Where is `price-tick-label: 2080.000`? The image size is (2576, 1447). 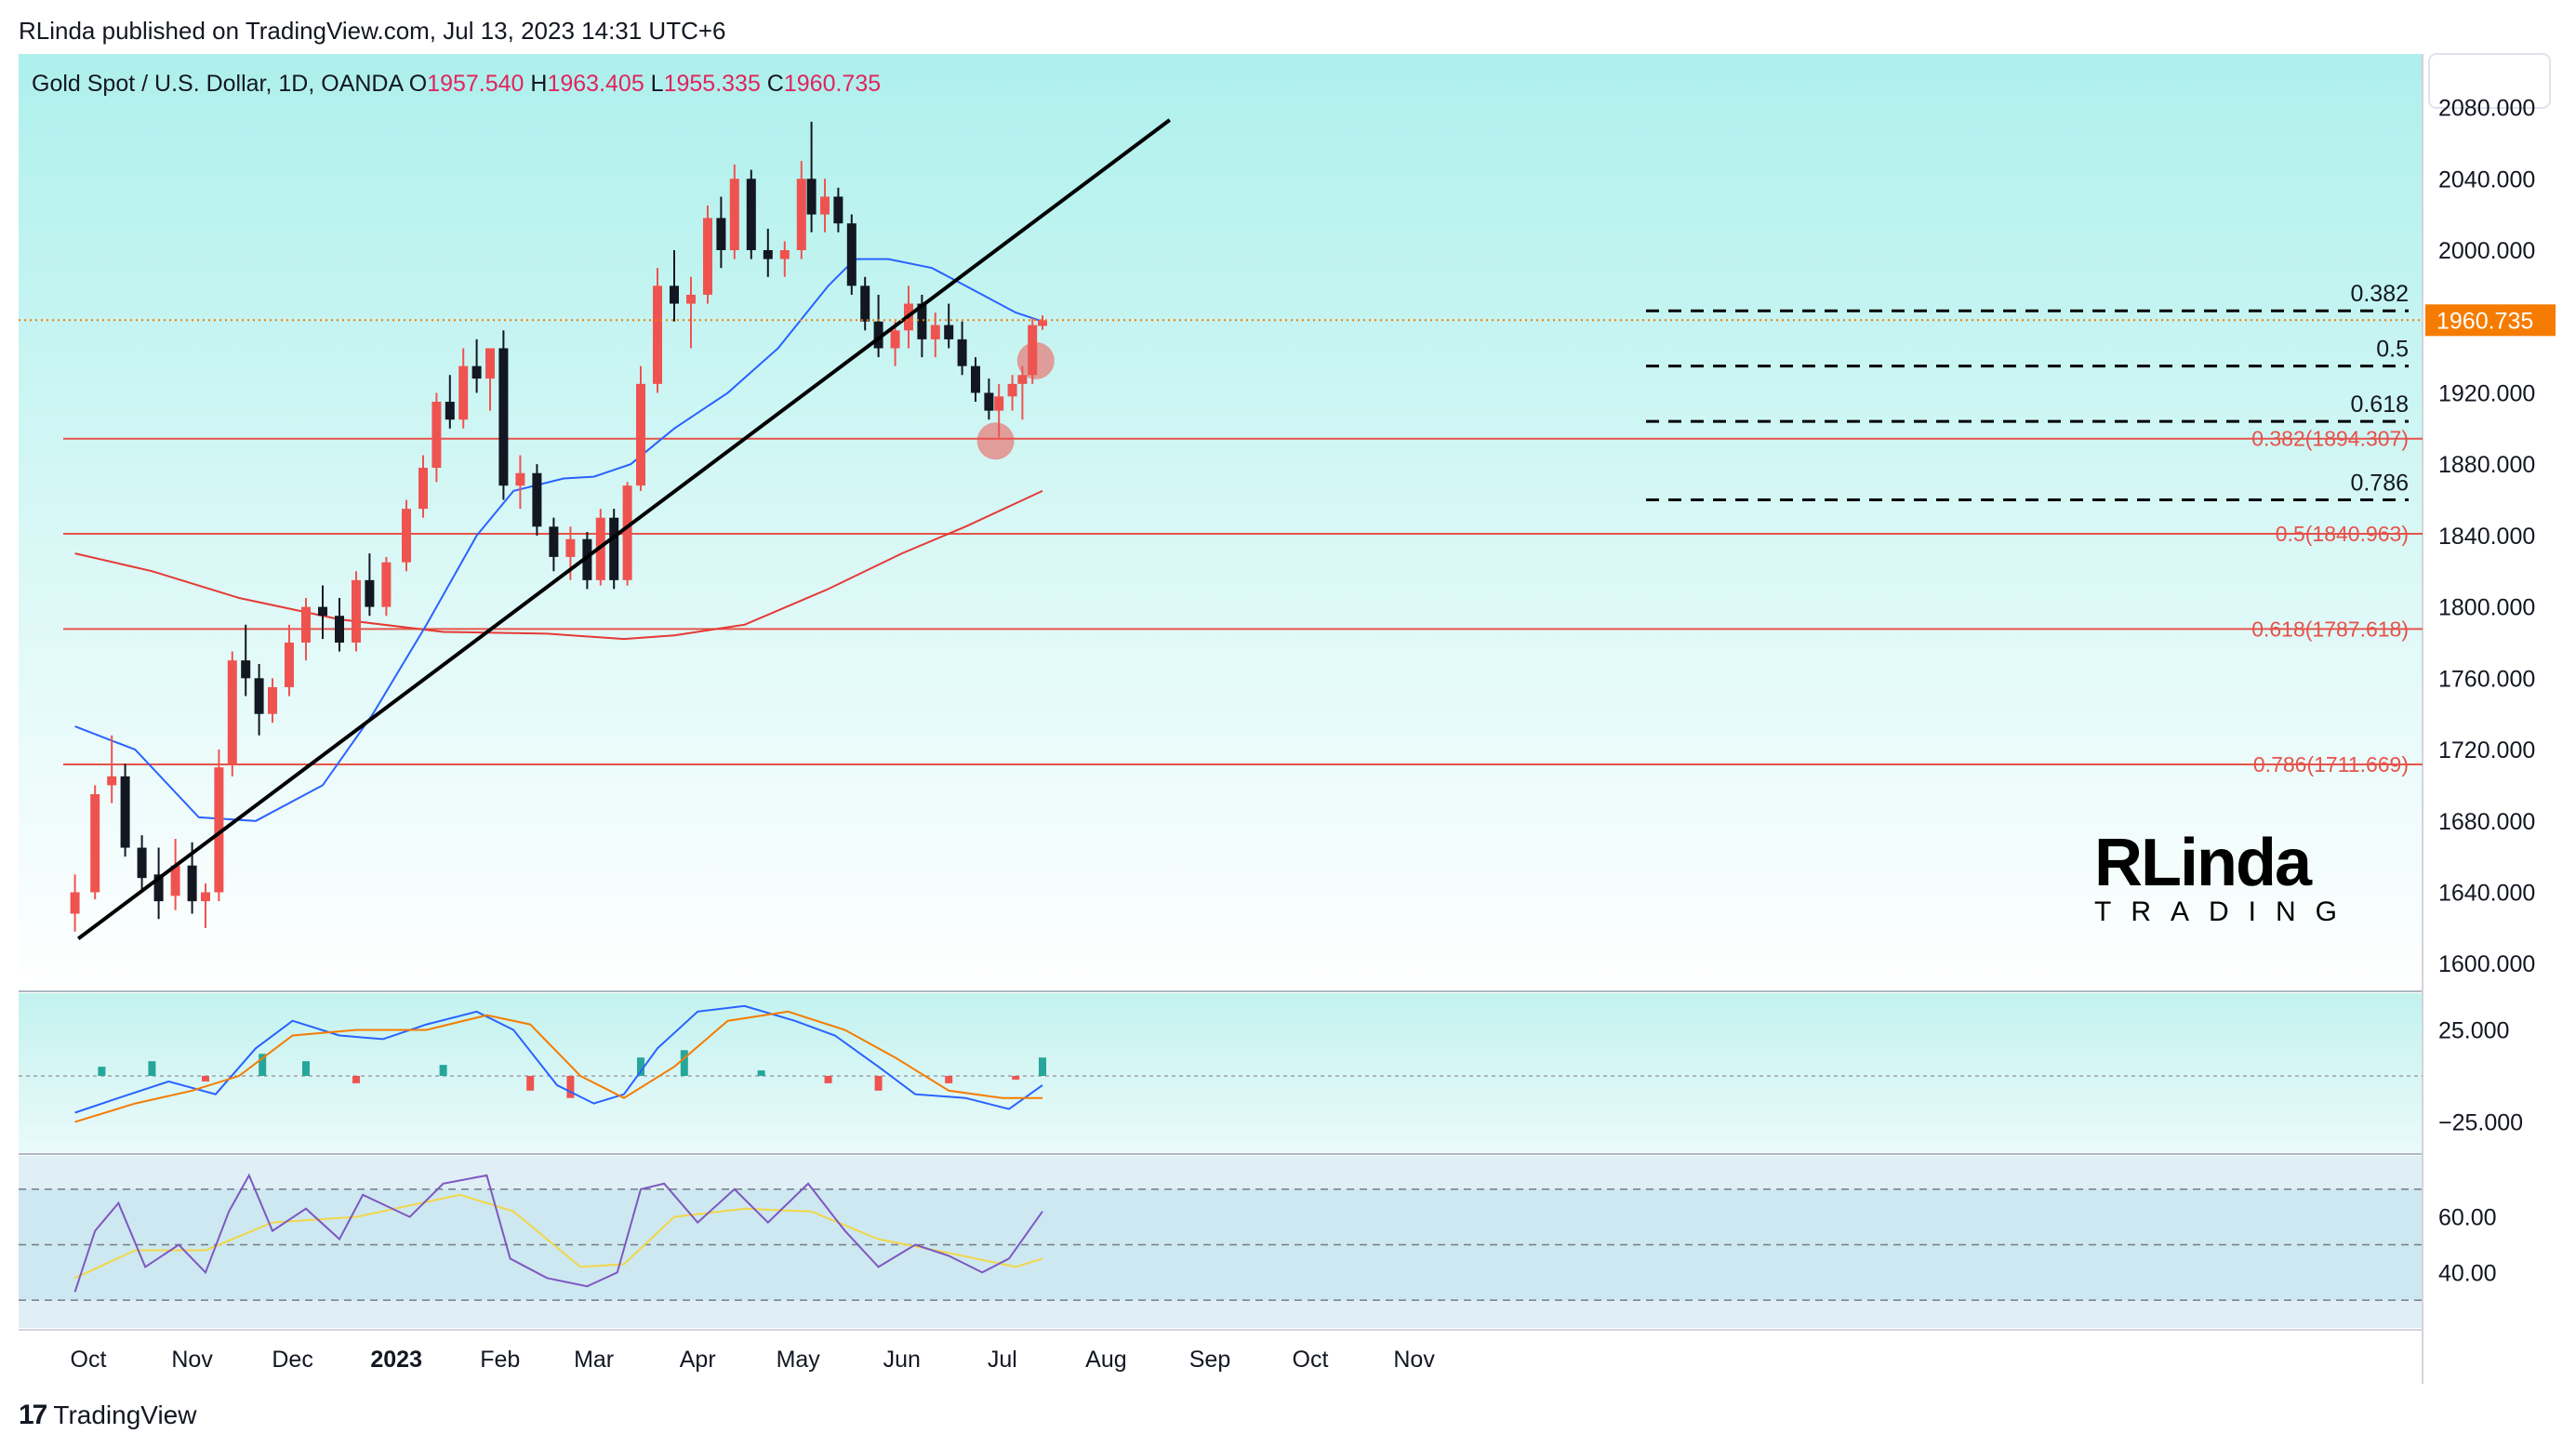 price-tick-label: 2080.000 is located at coordinates (2486, 109).